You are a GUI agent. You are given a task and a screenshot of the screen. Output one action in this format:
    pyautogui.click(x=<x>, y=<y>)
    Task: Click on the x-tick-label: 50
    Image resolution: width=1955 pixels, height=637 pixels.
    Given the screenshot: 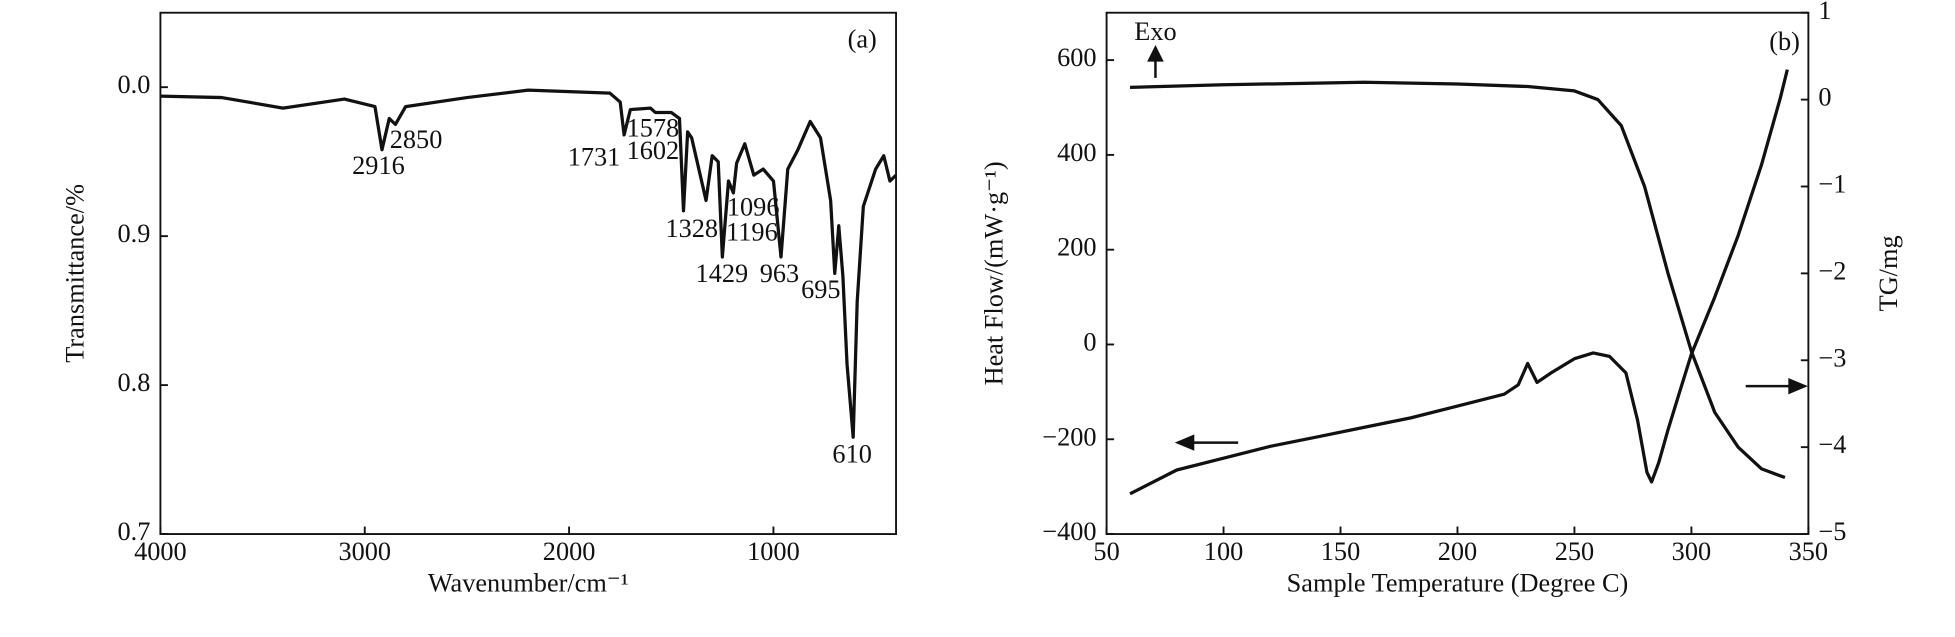 What is the action you would take?
    pyautogui.click(x=1106, y=551)
    